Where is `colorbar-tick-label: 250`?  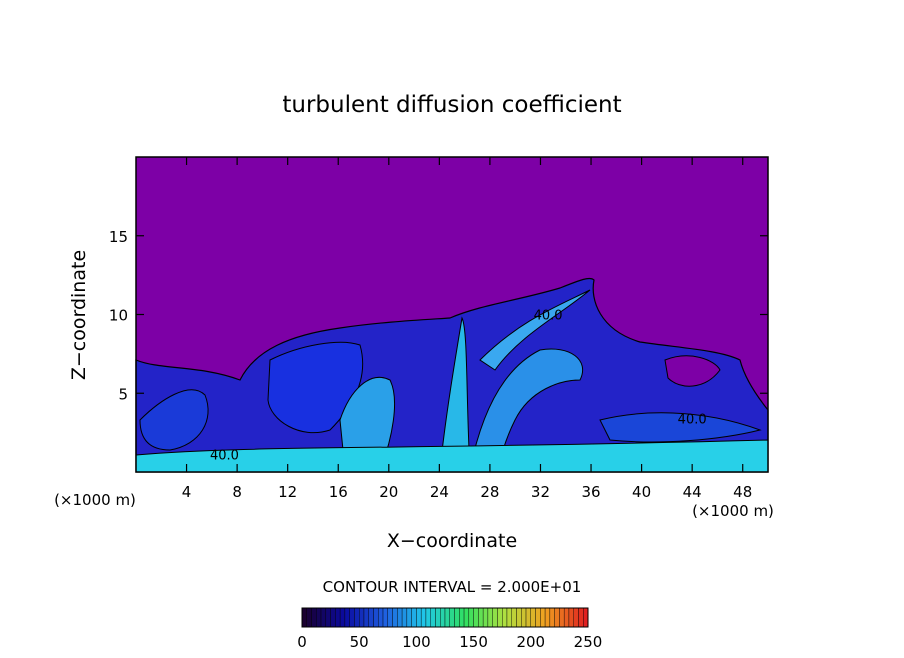 colorbar-tick-label: 250 is located at coordinates (588, 642).